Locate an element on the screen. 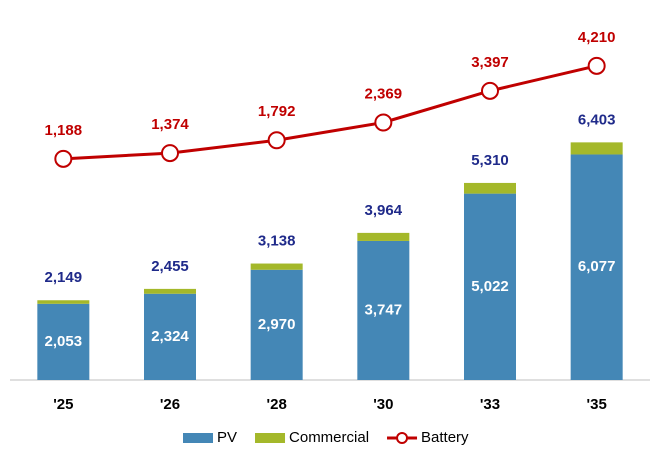  line-value-label: 1,374 is located at coordinates (170, 124).